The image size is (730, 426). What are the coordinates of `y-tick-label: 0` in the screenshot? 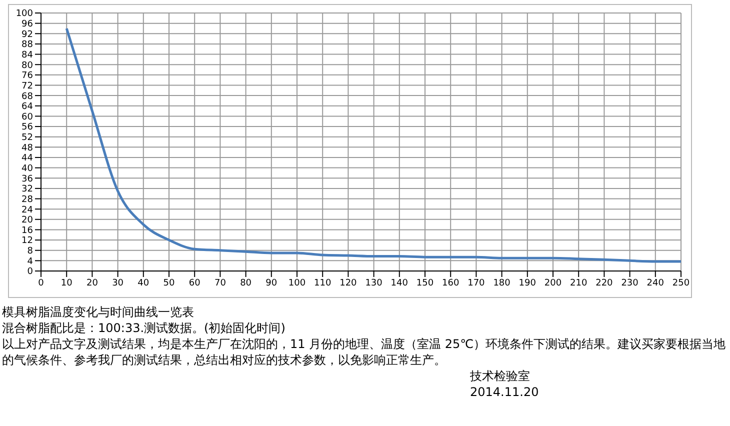 It's located at (30, 272).